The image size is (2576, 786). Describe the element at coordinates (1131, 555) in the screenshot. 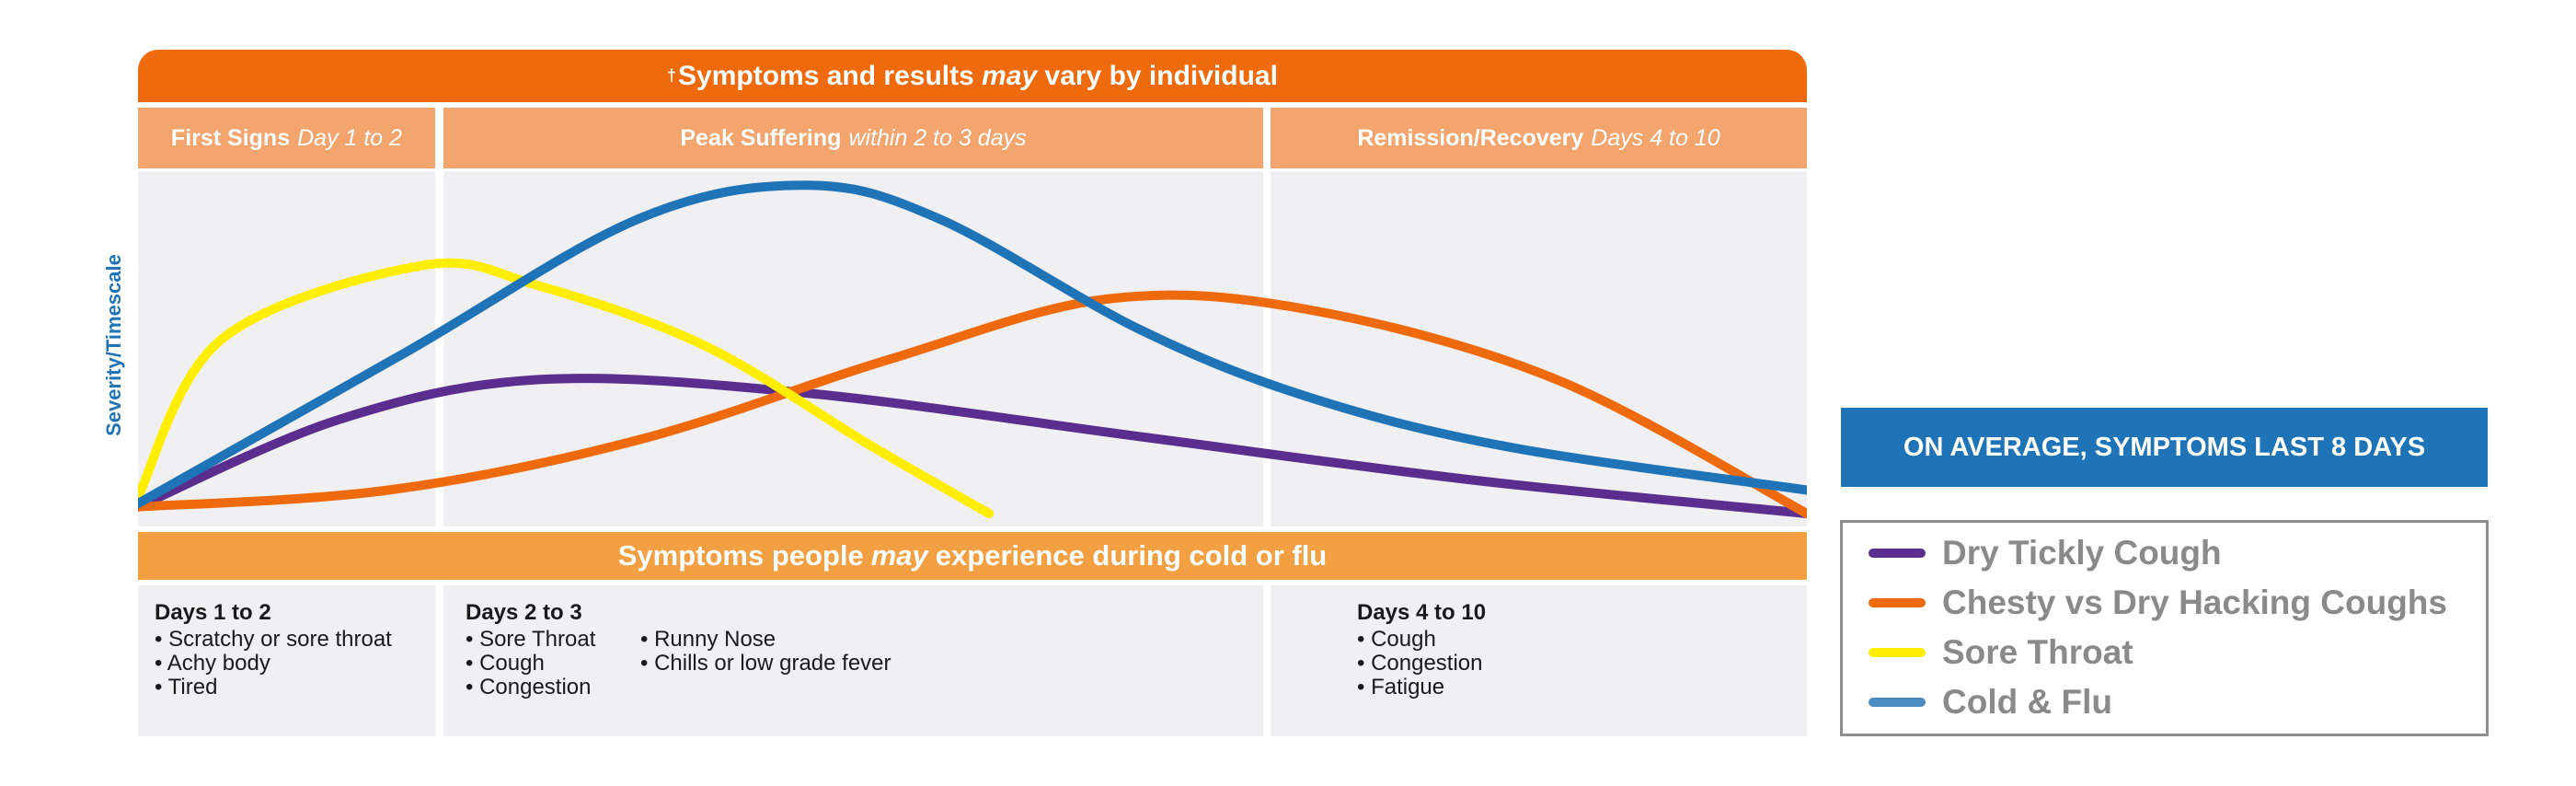

I see `banner-text-after: experience during cold or flu` at that location.